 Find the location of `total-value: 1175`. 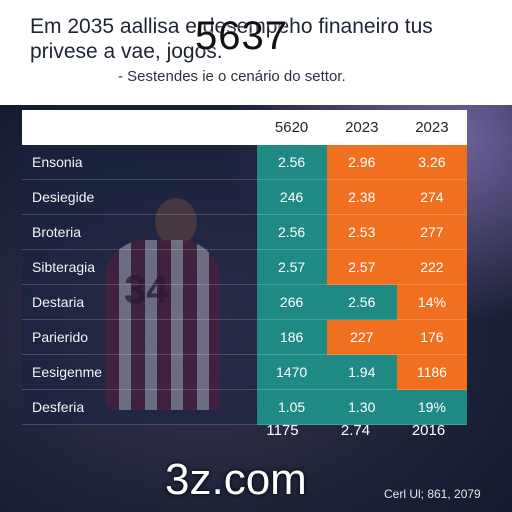

total-value: 1175 is located at coordinates (282, 430).